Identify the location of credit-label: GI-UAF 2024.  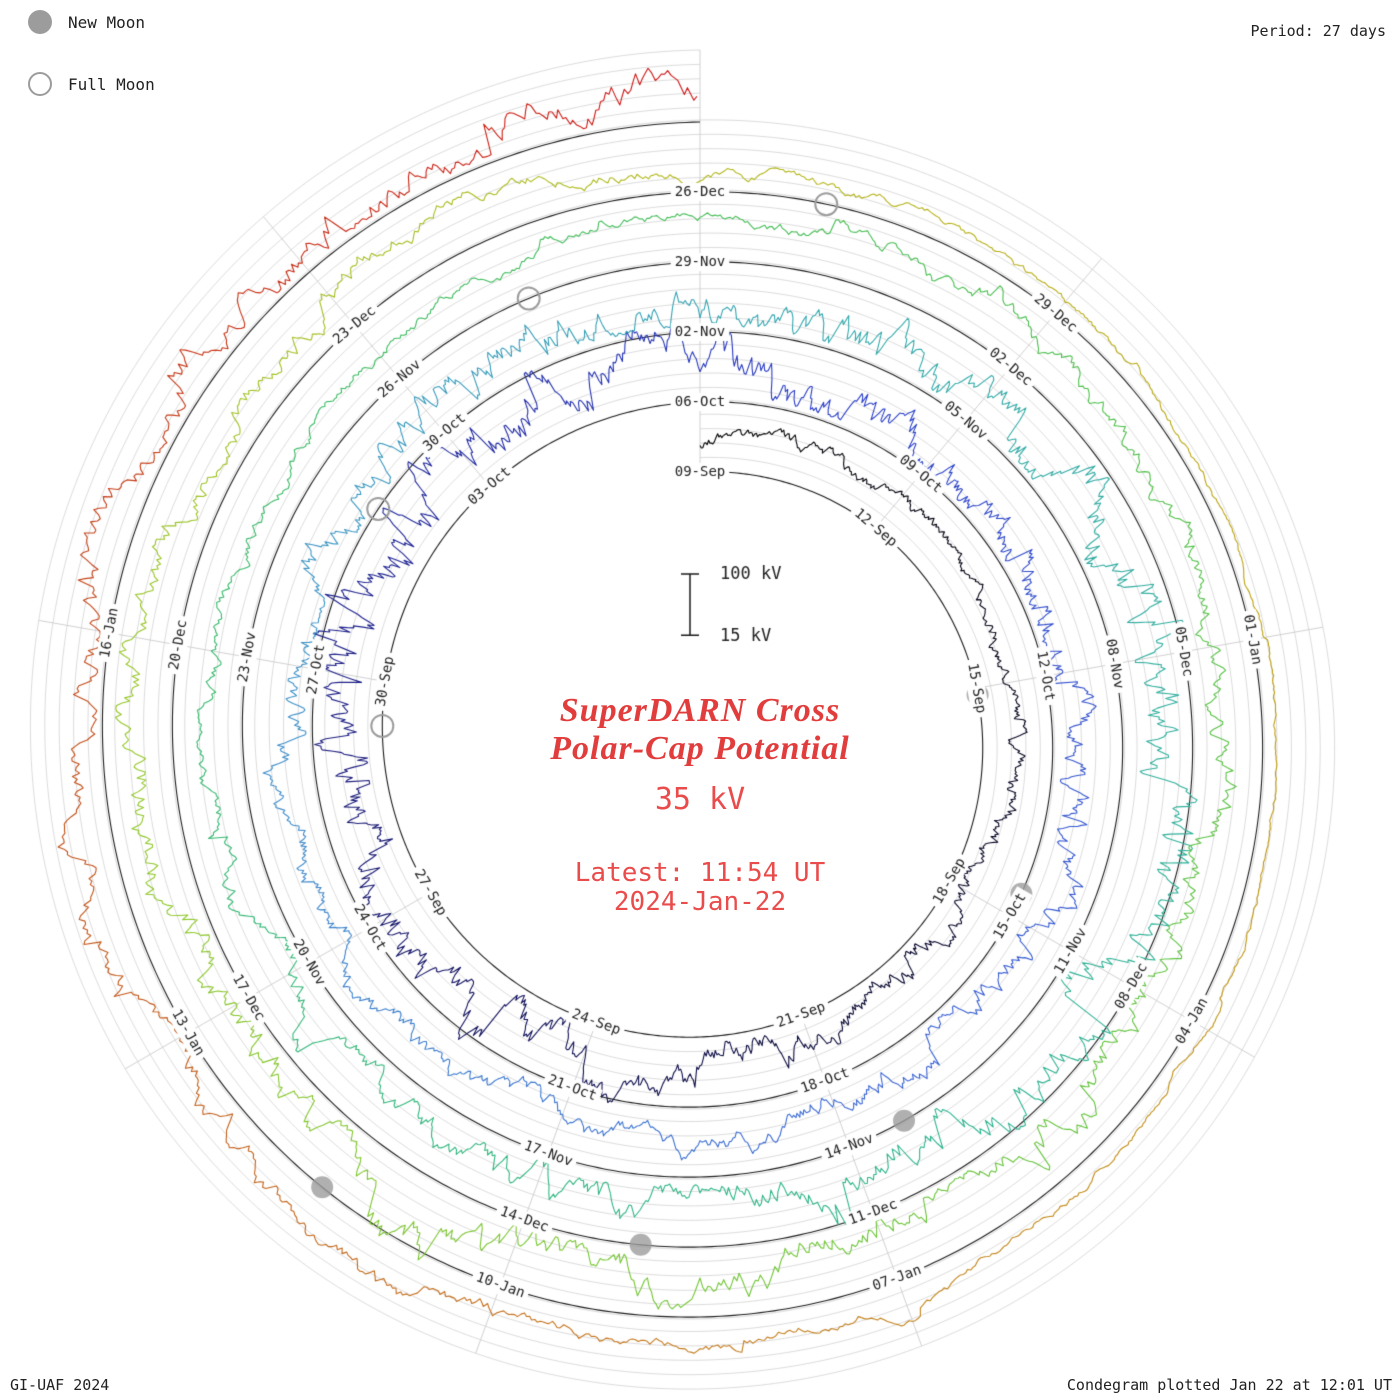
(60, 1385).